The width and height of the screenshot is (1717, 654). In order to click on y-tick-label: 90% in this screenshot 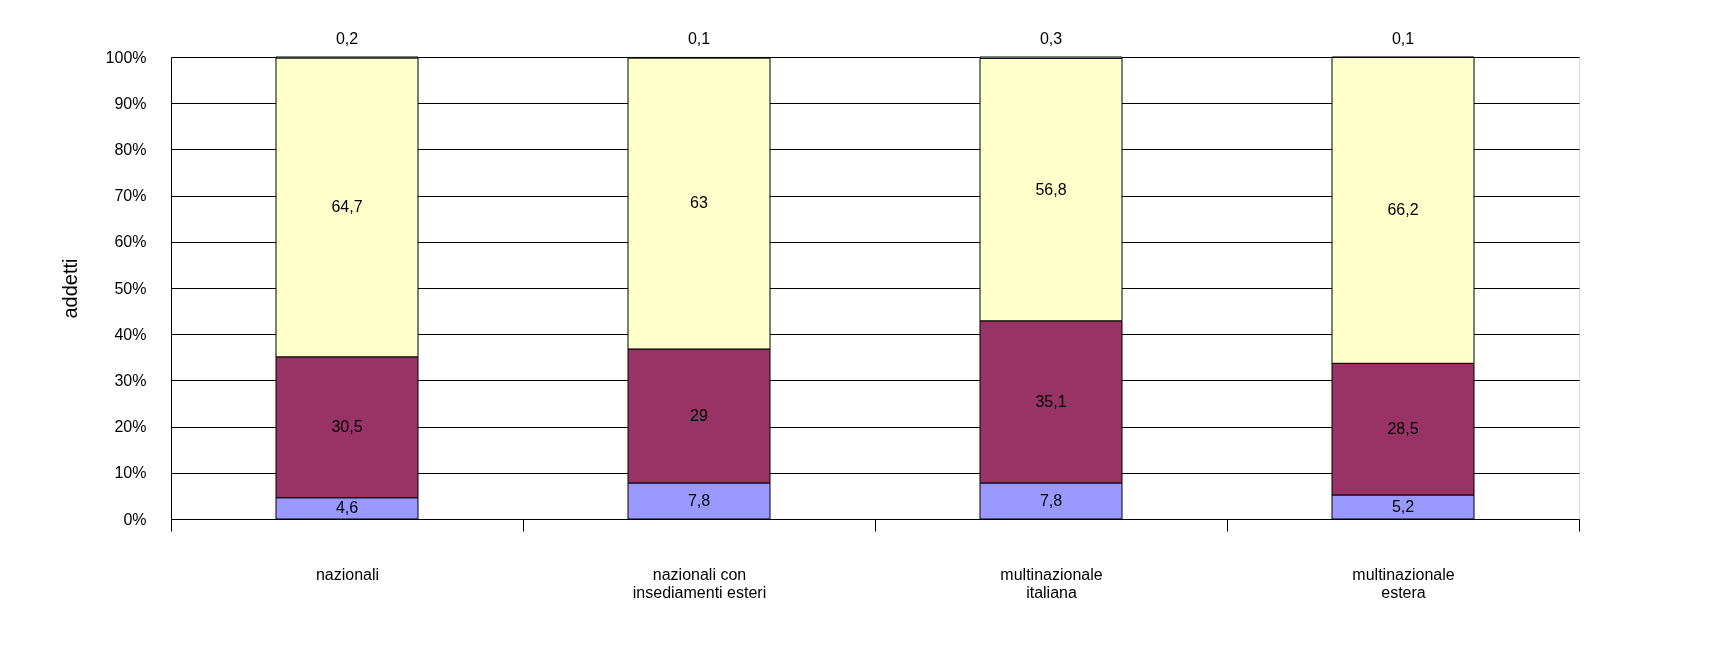, I will do `click(130, 103)`.